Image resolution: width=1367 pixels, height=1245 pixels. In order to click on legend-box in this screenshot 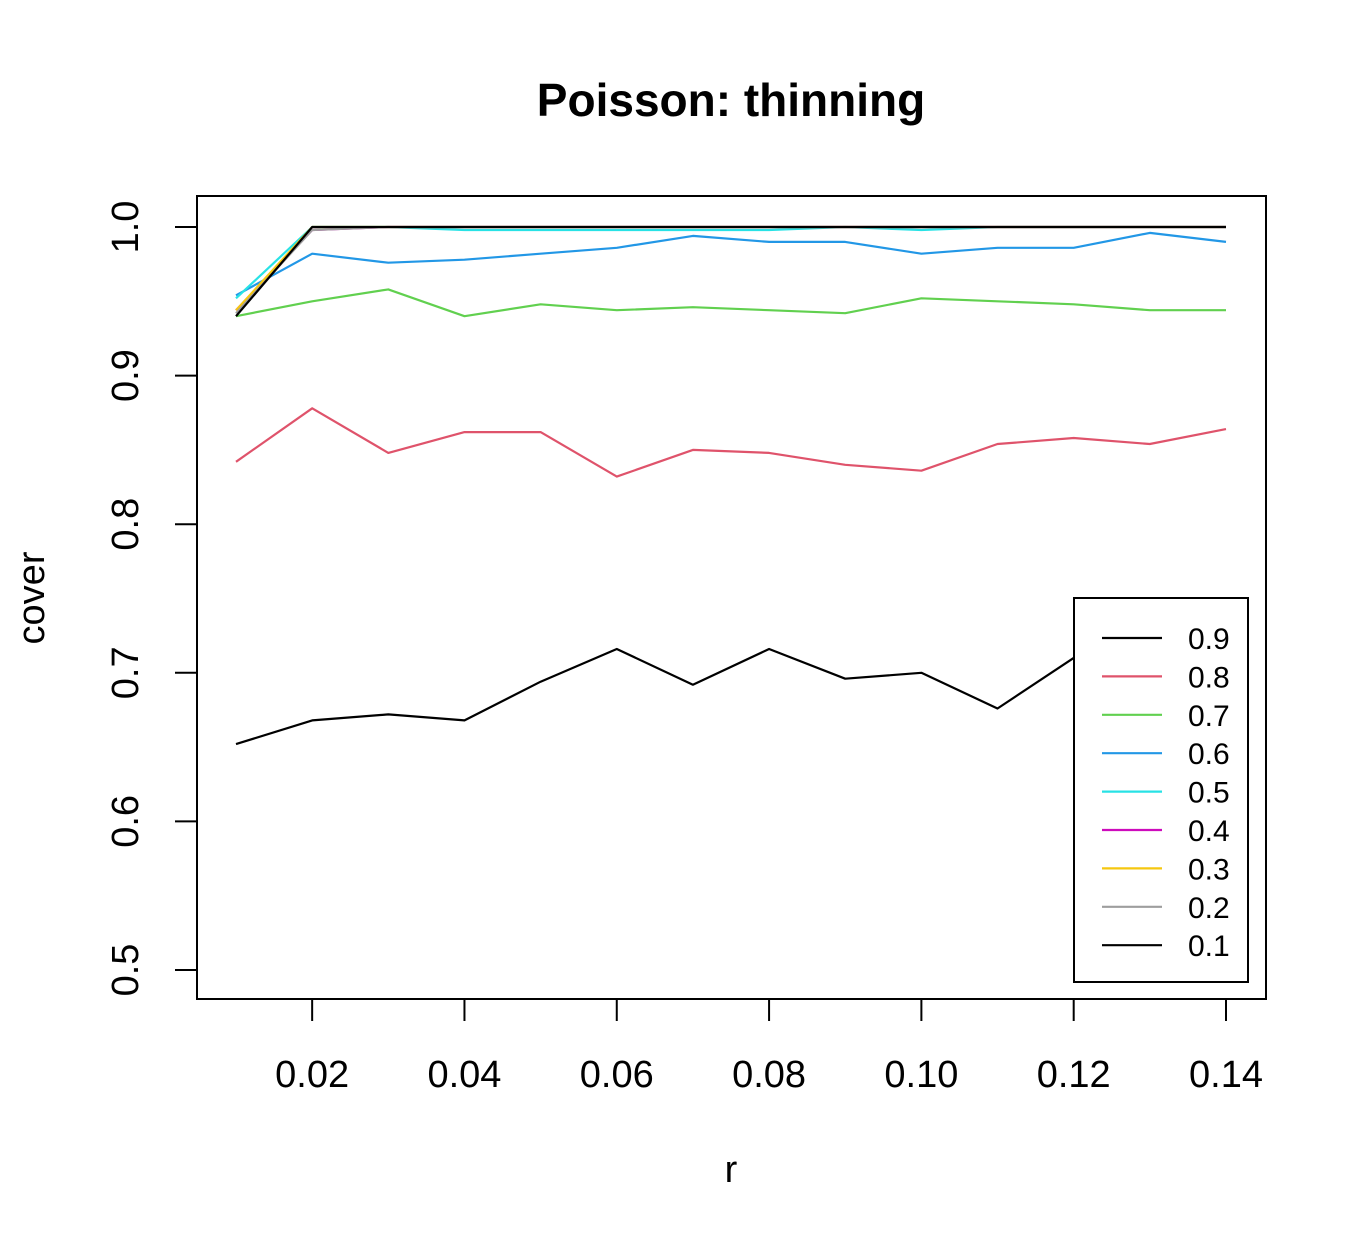, I will do `click(1161, 790)`.